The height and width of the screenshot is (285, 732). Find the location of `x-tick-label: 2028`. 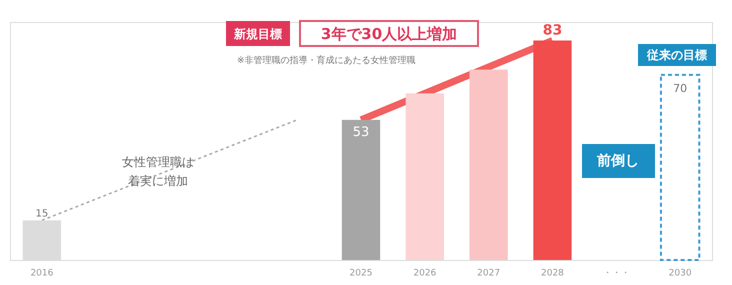

x-tick-label: 2028 is located at coordinates (552, 273).